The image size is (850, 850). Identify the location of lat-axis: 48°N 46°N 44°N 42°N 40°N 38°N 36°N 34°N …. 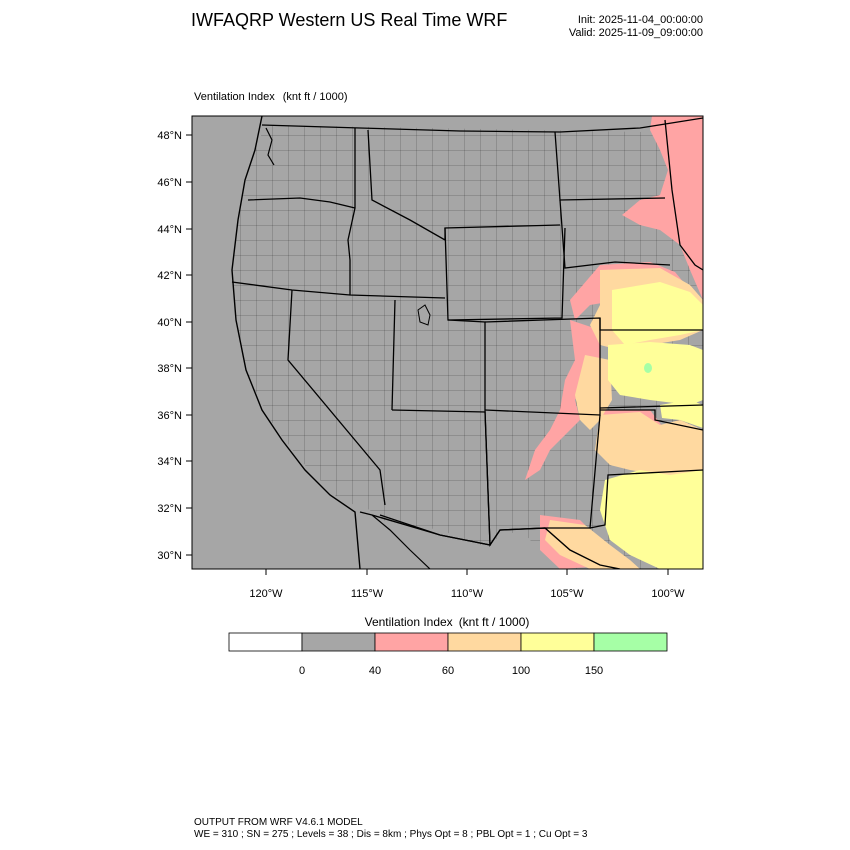
(174, 346).